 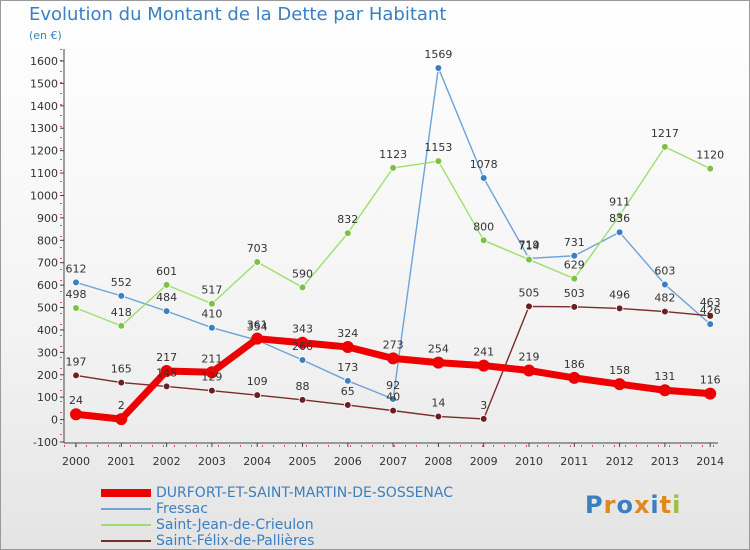 What do you see at coordinates (438, 402) in the screenshot?
I see `data-label: 14` at bounding box center [438, 402].